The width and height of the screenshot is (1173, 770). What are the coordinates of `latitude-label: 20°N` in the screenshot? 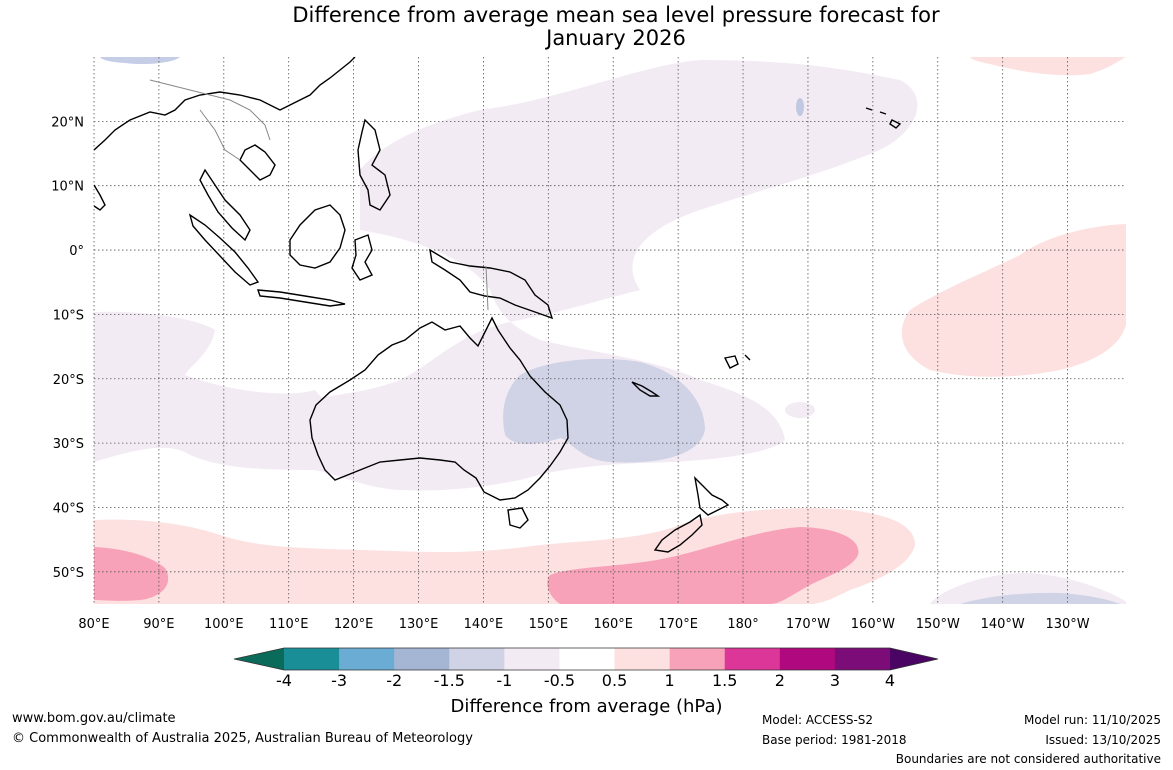 It's located at (67, 122).